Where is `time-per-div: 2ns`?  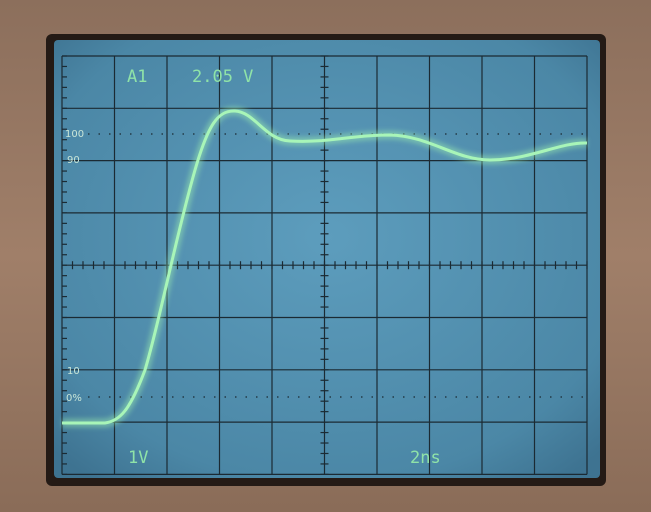 time-per-div: 2ns is located at coordinates (425, 458).